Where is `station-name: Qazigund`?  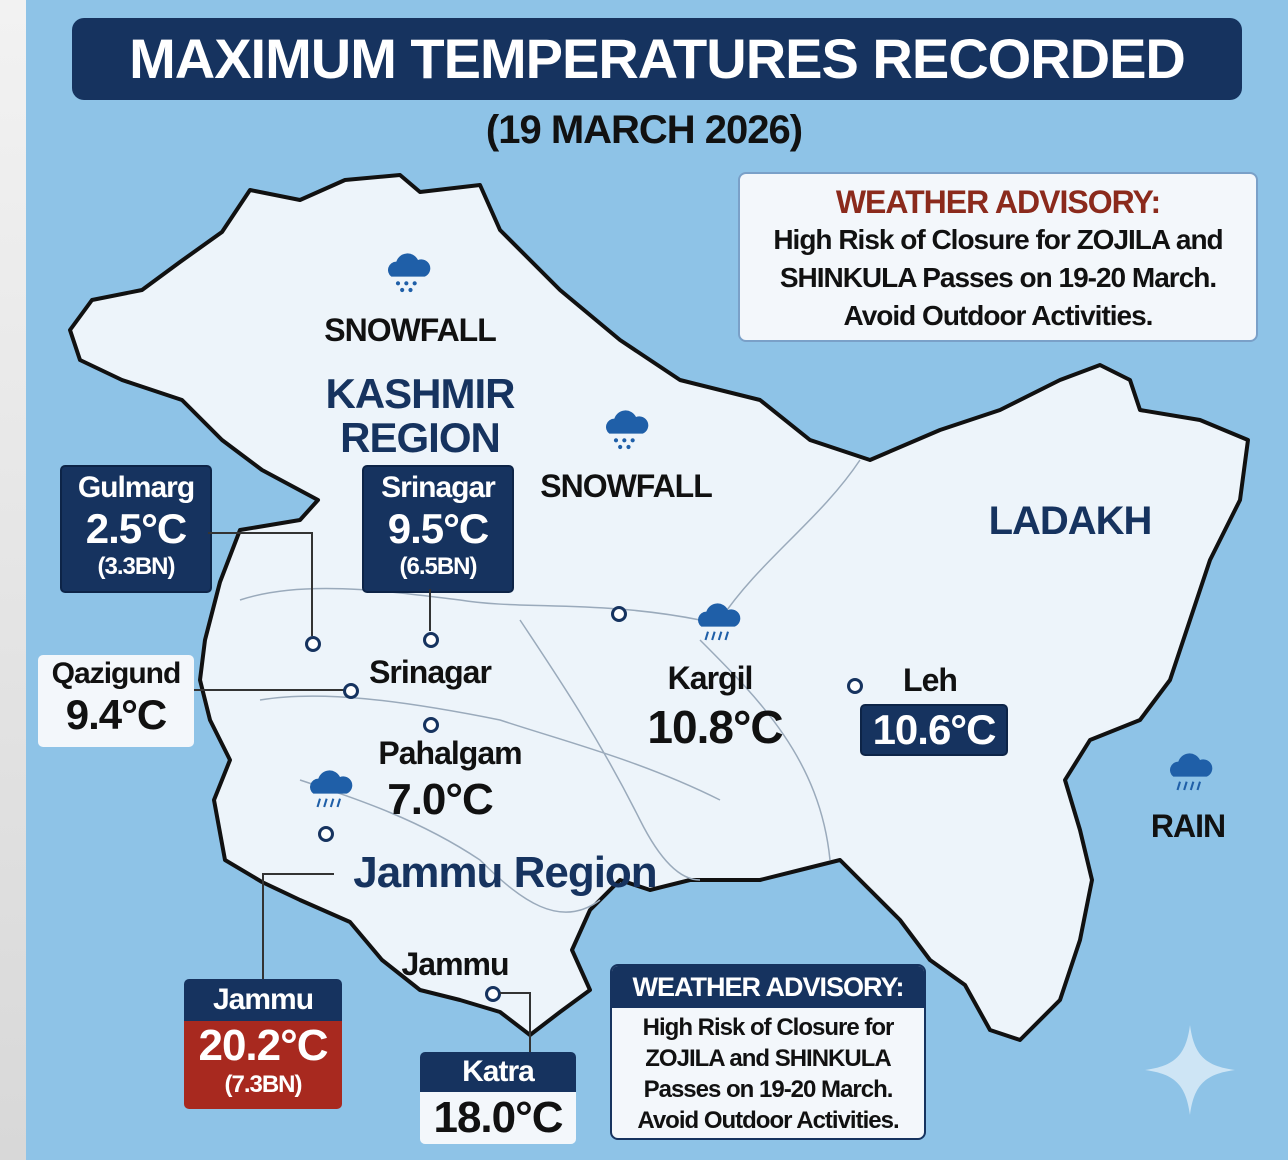
station-name: Qazigund is located at coordinates (116, 673).